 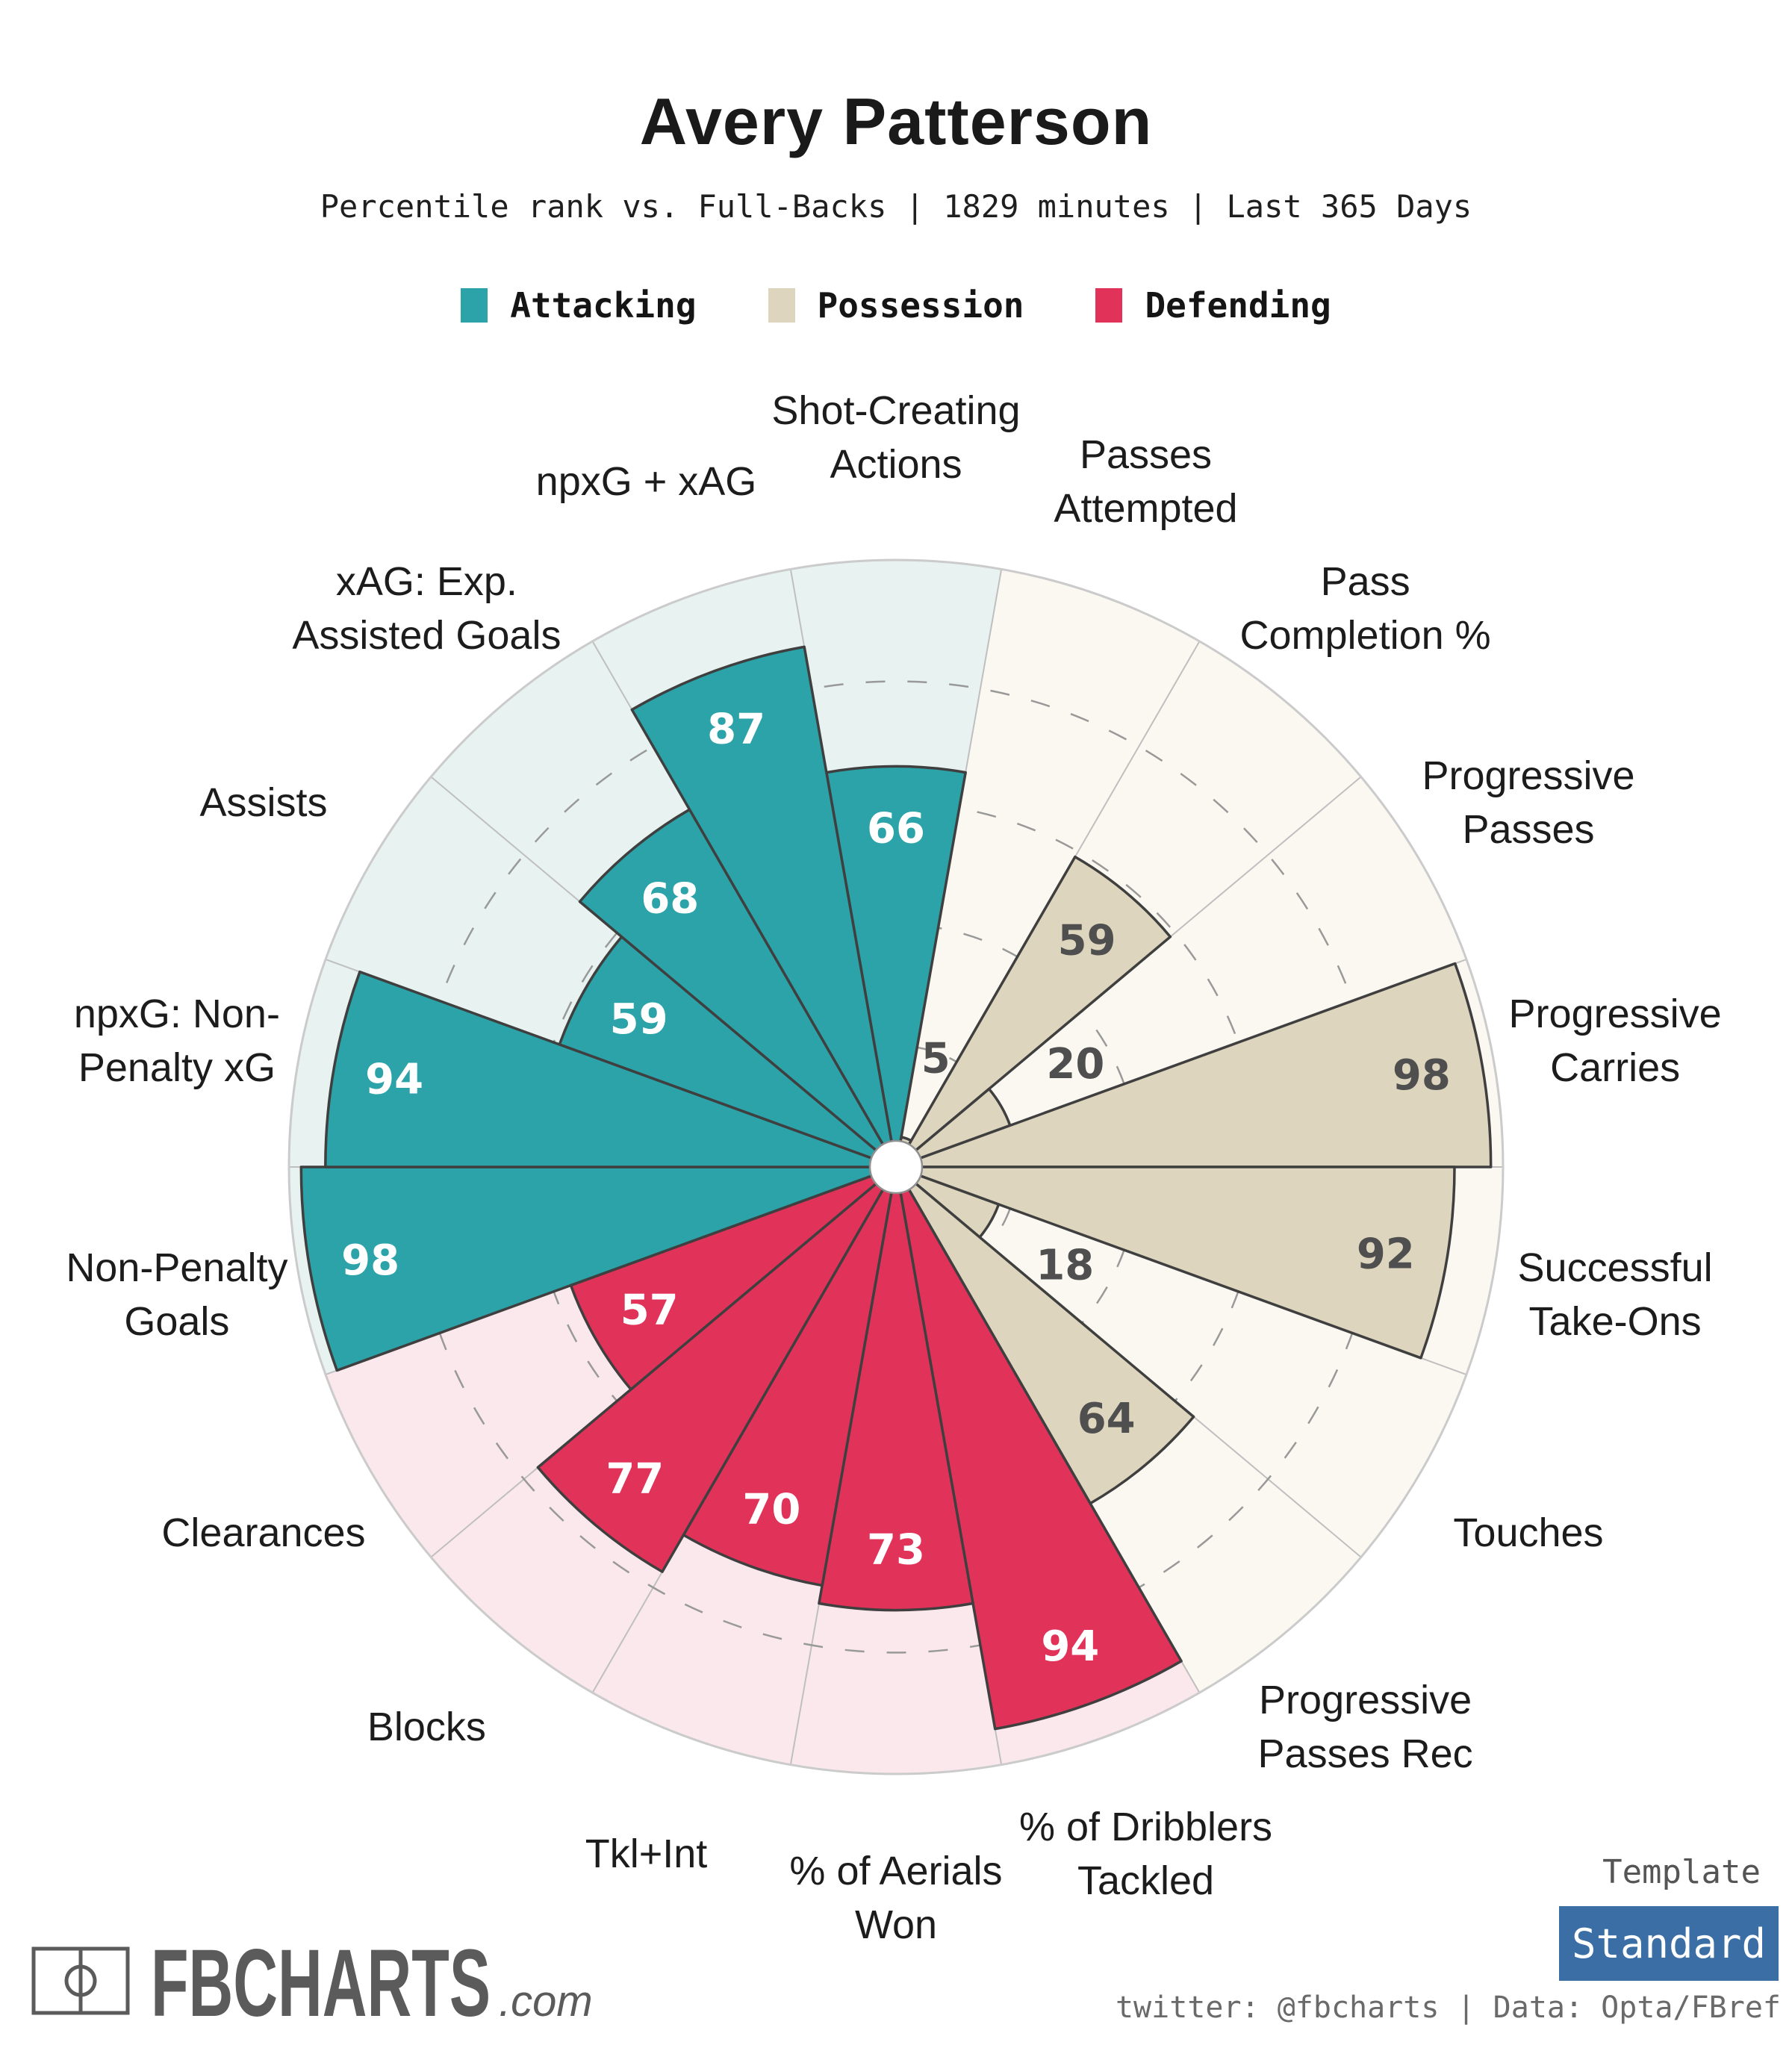 I want to click on legend-label: Defending, so click(x=1238, y=305).